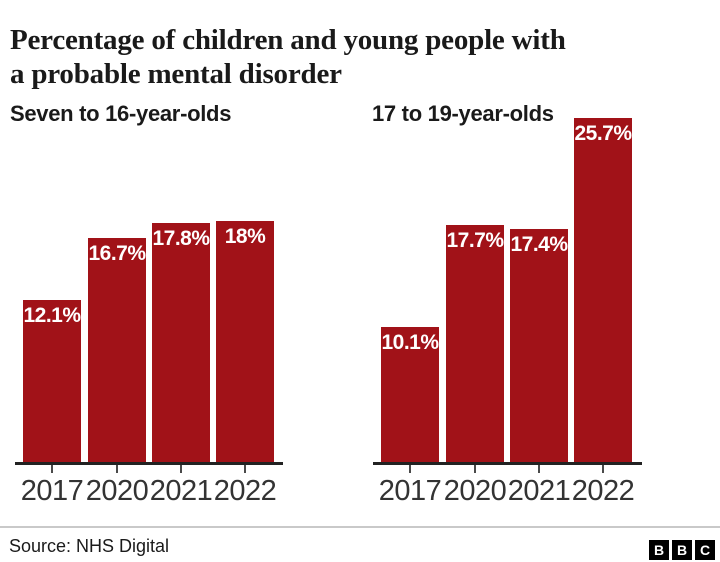  What do you see at coordinates (463, 114) in the screenshot?
I see `chart-subtitle-17-to-19: 17 to 19-year-olds` at bounding box center [463, 114].